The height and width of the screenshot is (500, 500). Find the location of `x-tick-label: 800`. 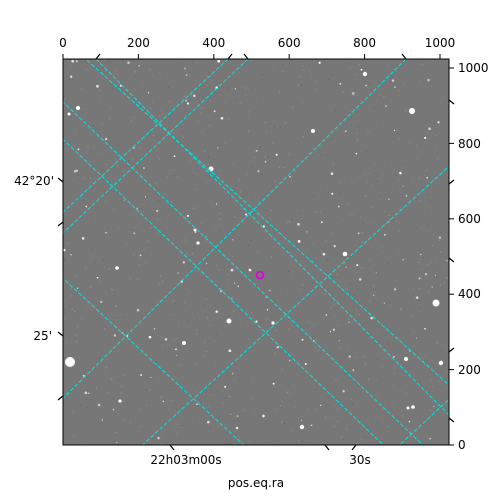

x-tick-label: 800 is located at coordinates (364, 43).